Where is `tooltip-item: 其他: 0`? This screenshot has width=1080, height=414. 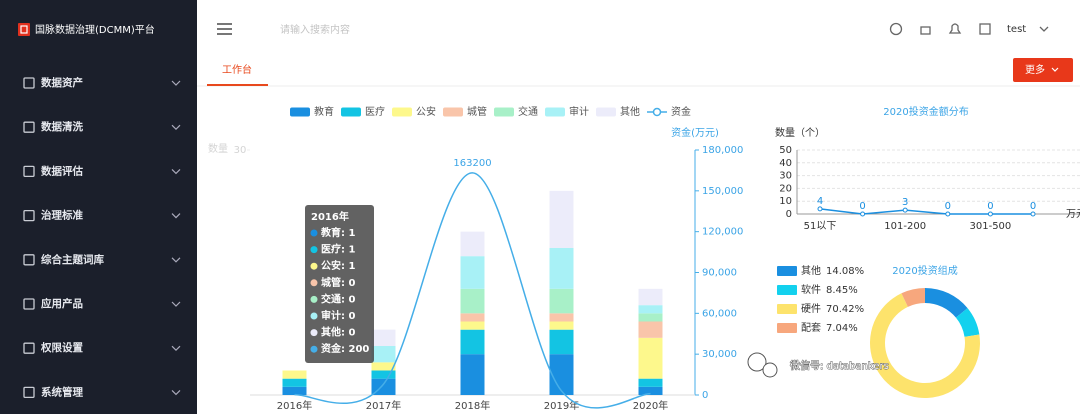 tooltip-item: 其他: 0 is located at coordinates (338, 332).